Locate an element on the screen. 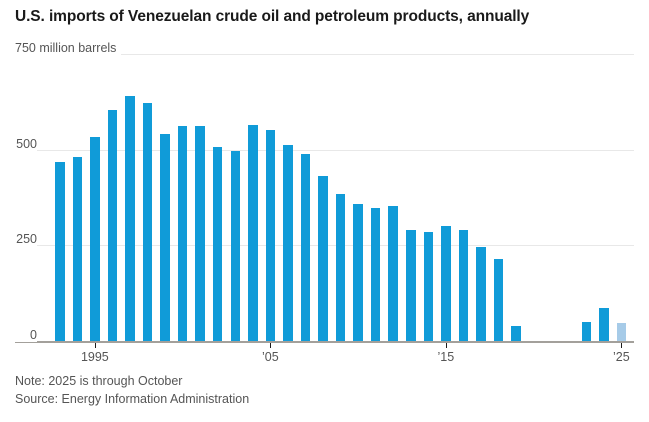 This screenshot has width=649, height=422. bar-2019 is located at coordinates (516, 333).